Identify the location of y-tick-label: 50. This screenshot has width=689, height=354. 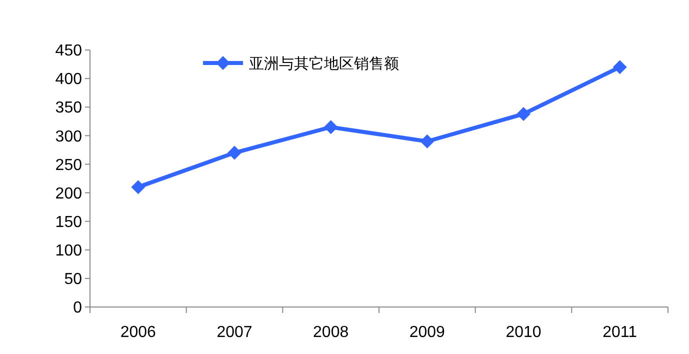
(73, 279).